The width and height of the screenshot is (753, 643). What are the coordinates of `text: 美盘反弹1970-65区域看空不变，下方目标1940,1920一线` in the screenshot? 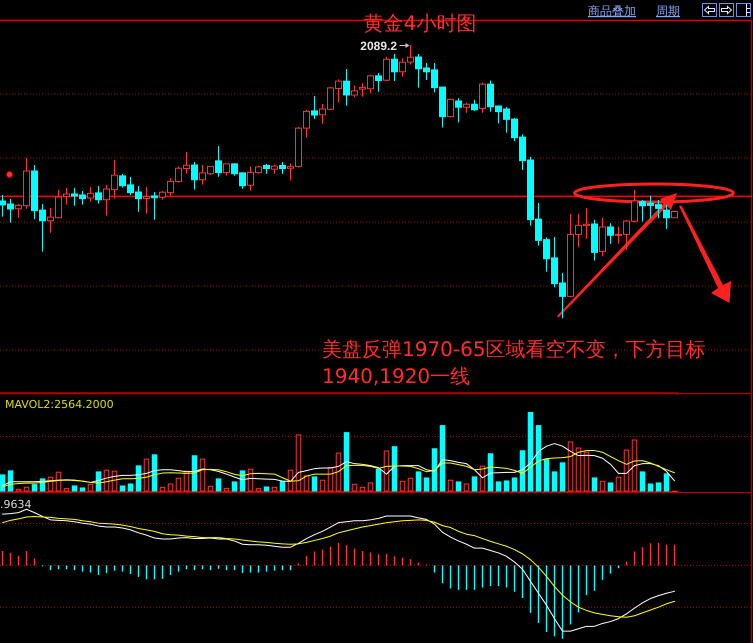 It's located at (514, 362).